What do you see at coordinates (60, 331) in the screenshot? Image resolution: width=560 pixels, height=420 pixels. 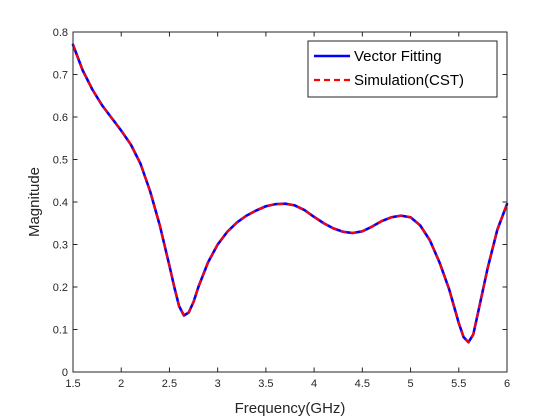 I see `y-tick-label: 0.1` at bounding box center [60, 331].